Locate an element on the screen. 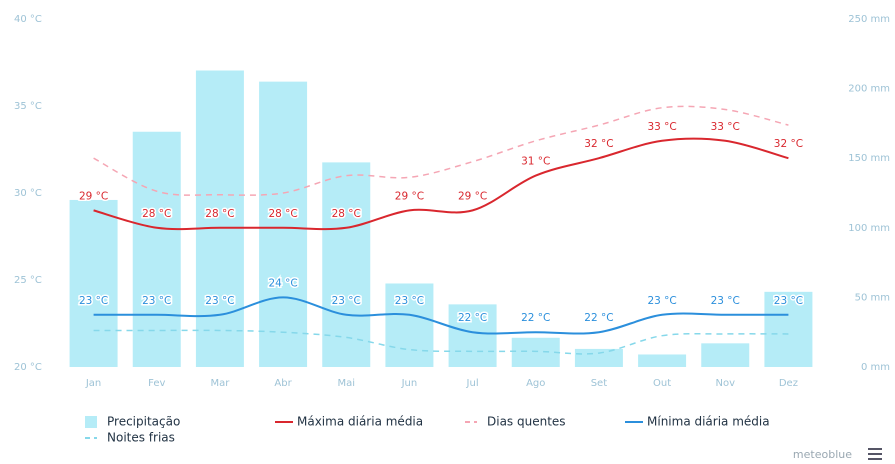  x-tick-label: Jul is located at coordinates (472, 383).